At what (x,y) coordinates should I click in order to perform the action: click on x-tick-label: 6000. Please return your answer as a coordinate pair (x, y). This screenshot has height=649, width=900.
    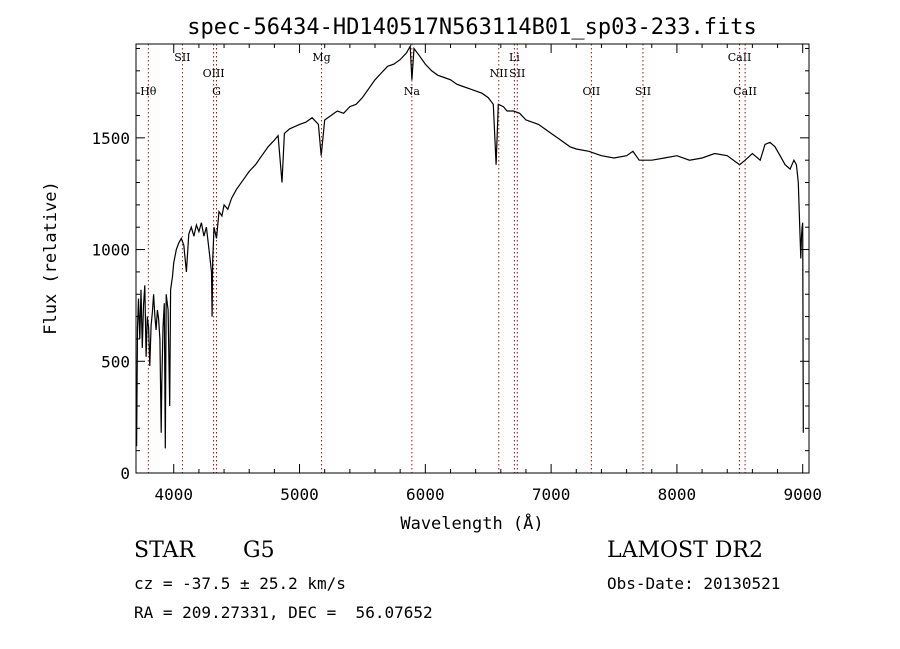
    Looking at the image, I should click on (425, 494).